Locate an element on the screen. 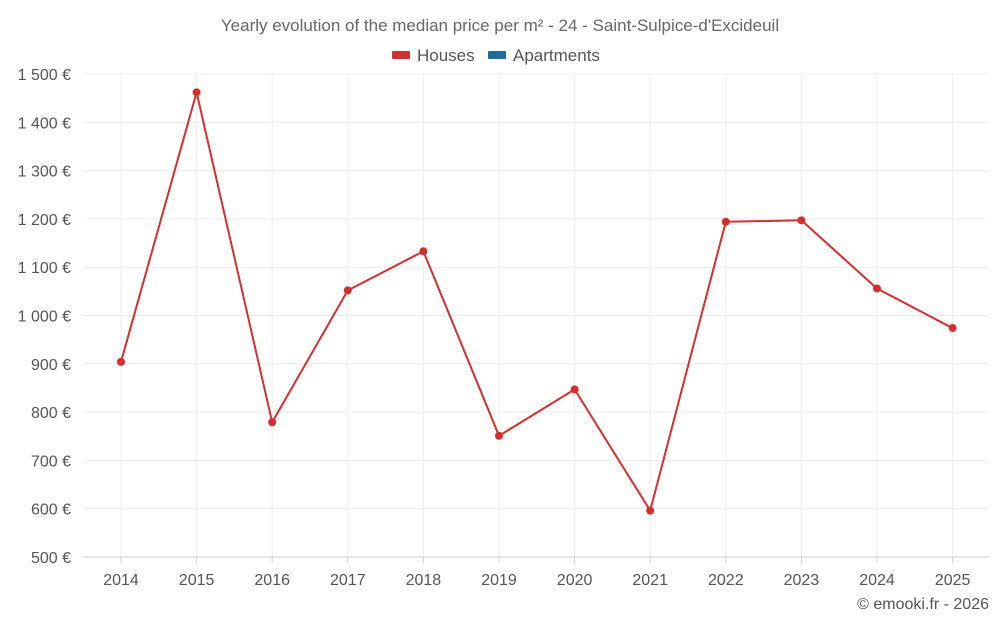 This screenshot has width=1000, height=625. x-tick-label: 2021 is located at coordinates (650, 580).